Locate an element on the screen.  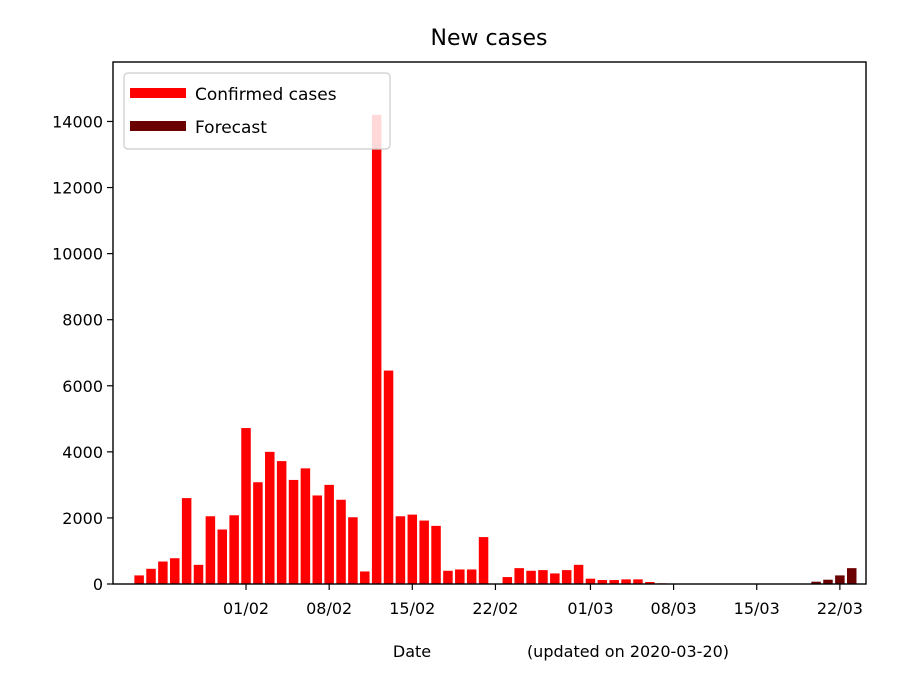
y-tick-label-4: 8000 is located at coordinates (82, 320).